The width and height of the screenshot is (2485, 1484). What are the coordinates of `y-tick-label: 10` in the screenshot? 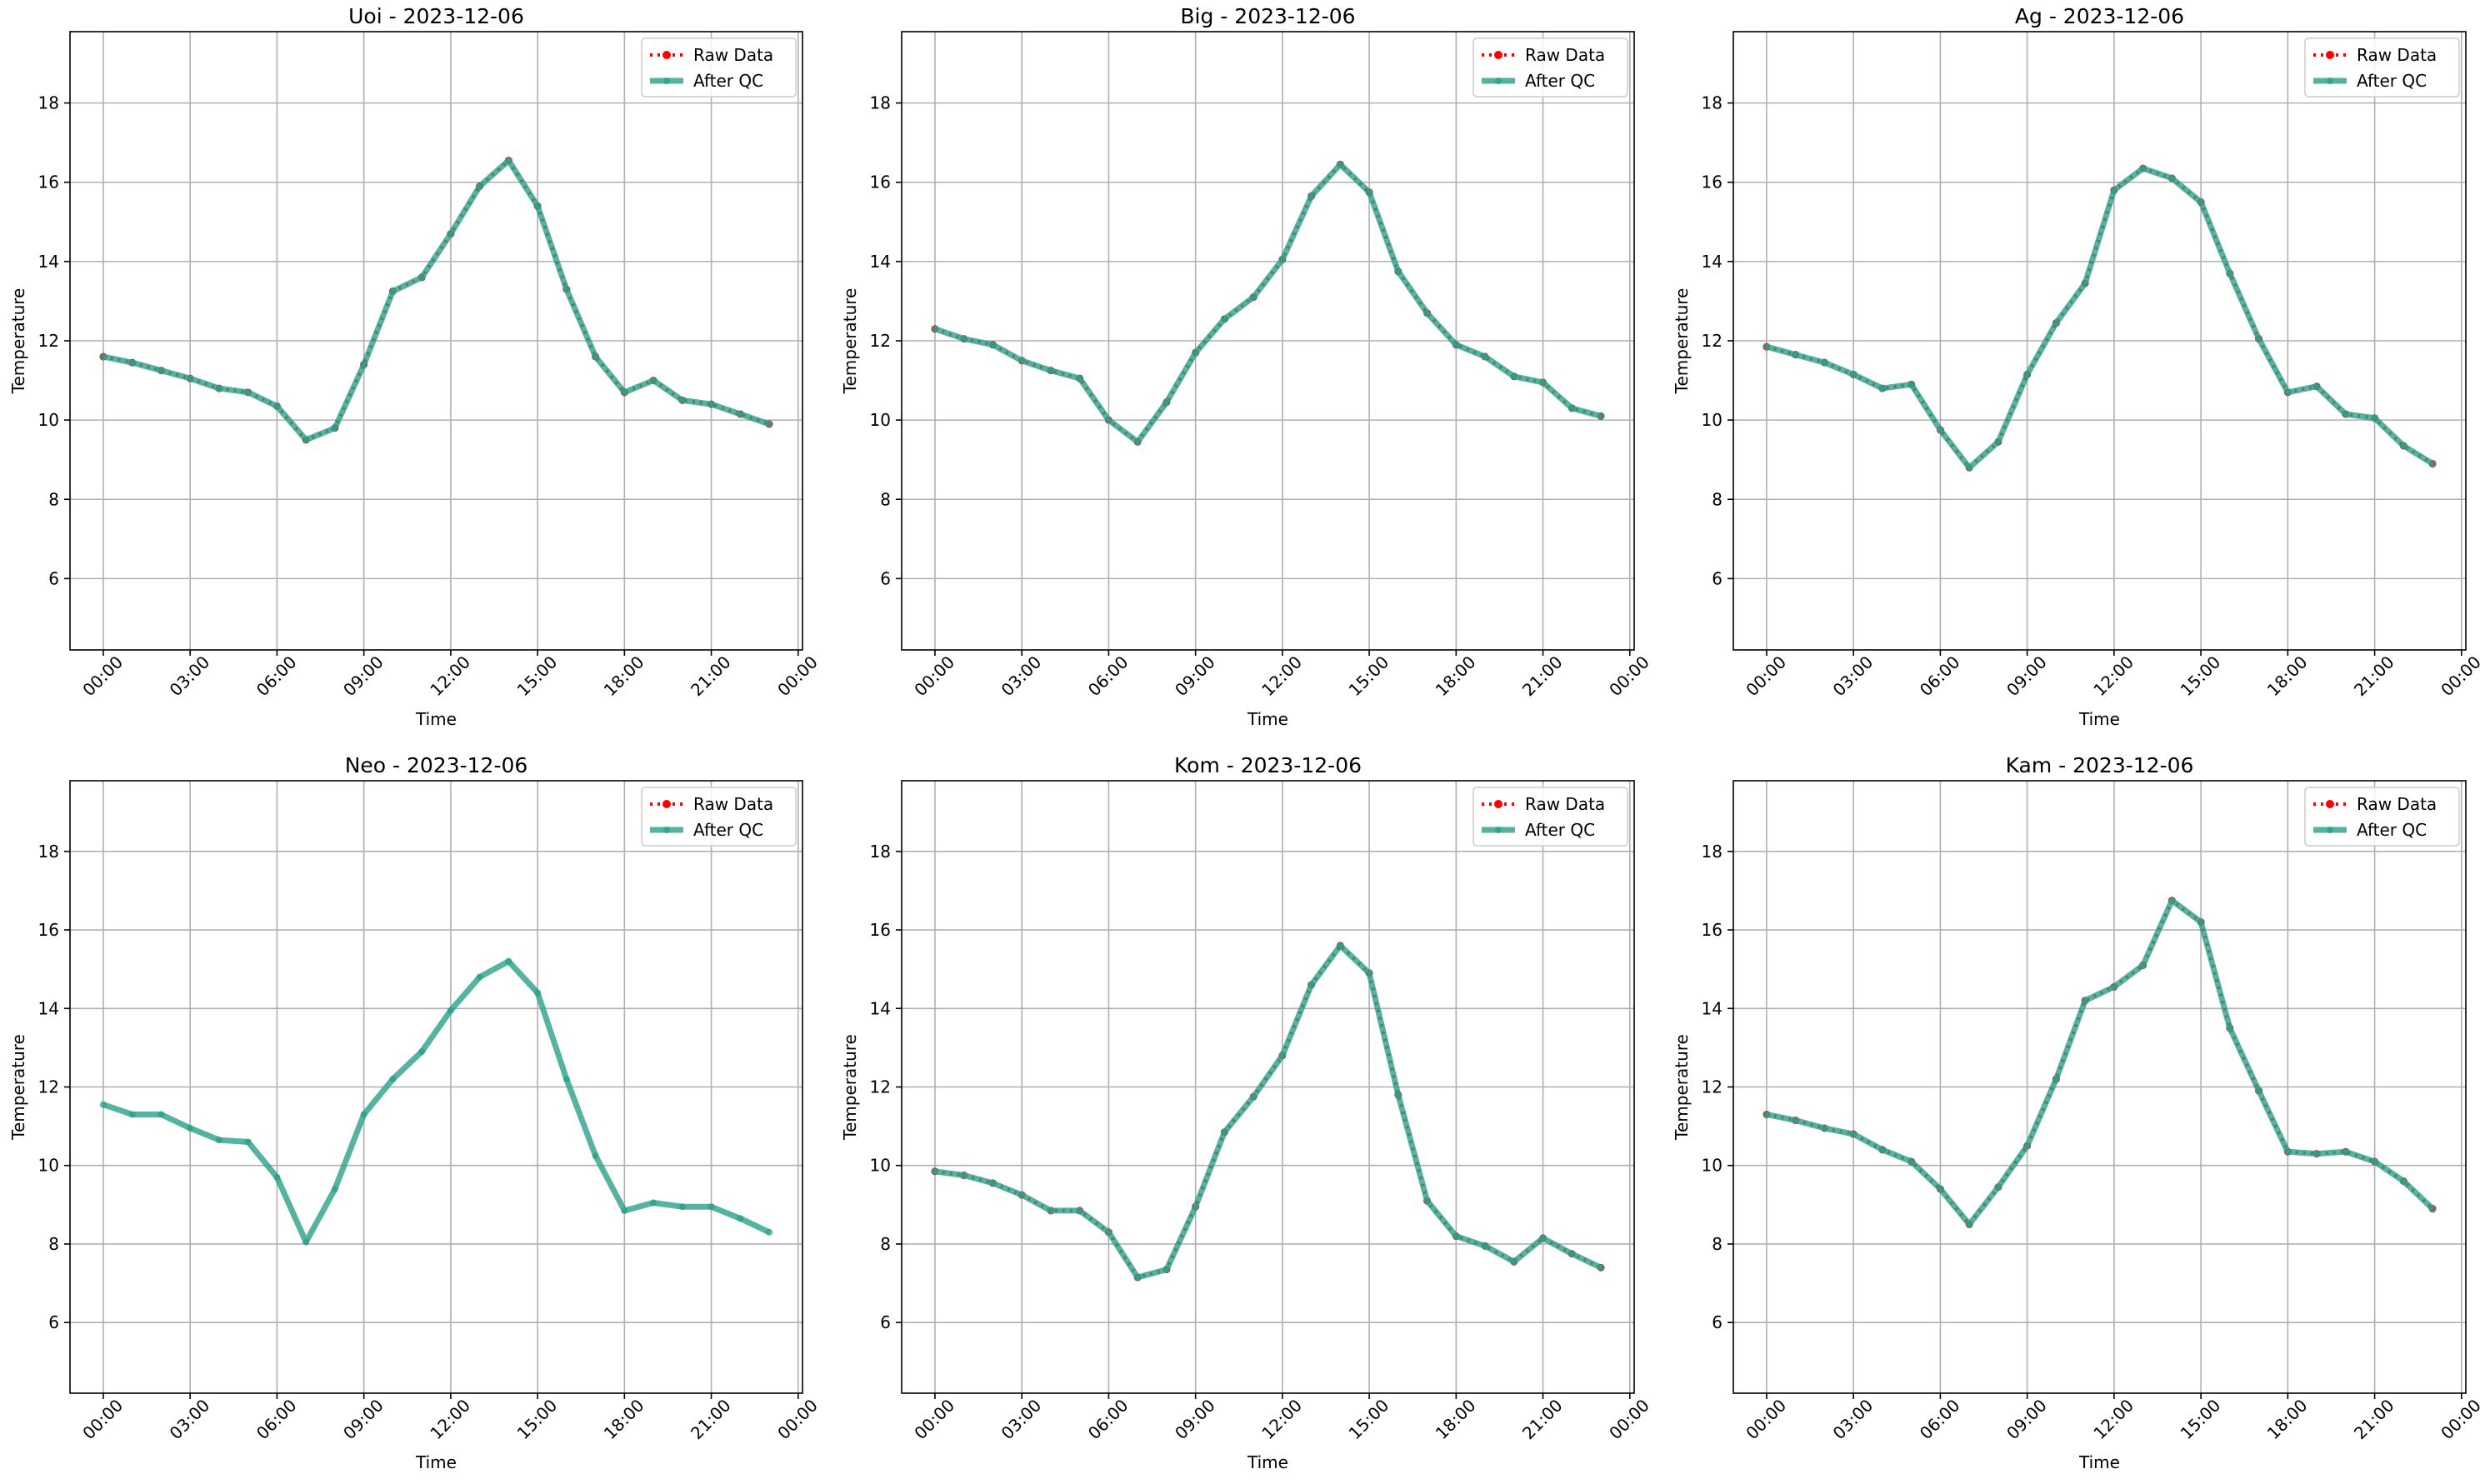 It's located at (48, 420).